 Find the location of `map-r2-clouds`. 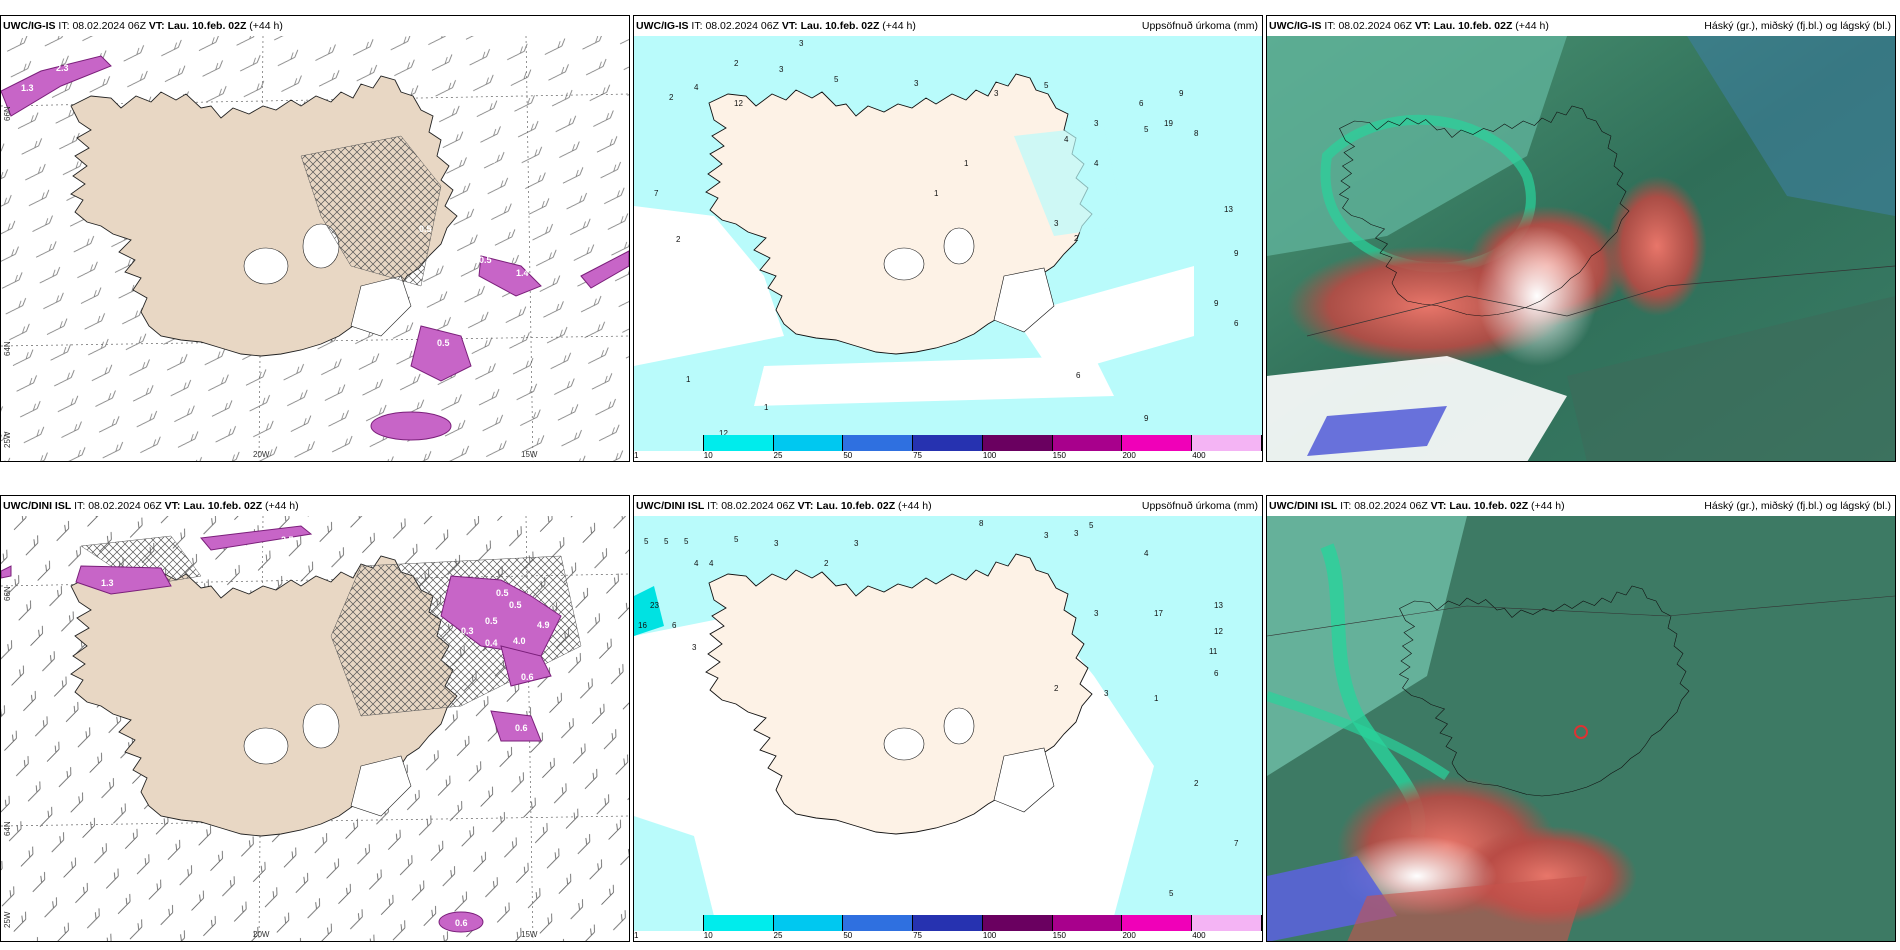

map-r2-clouds is located at coordinates (1581, 728).